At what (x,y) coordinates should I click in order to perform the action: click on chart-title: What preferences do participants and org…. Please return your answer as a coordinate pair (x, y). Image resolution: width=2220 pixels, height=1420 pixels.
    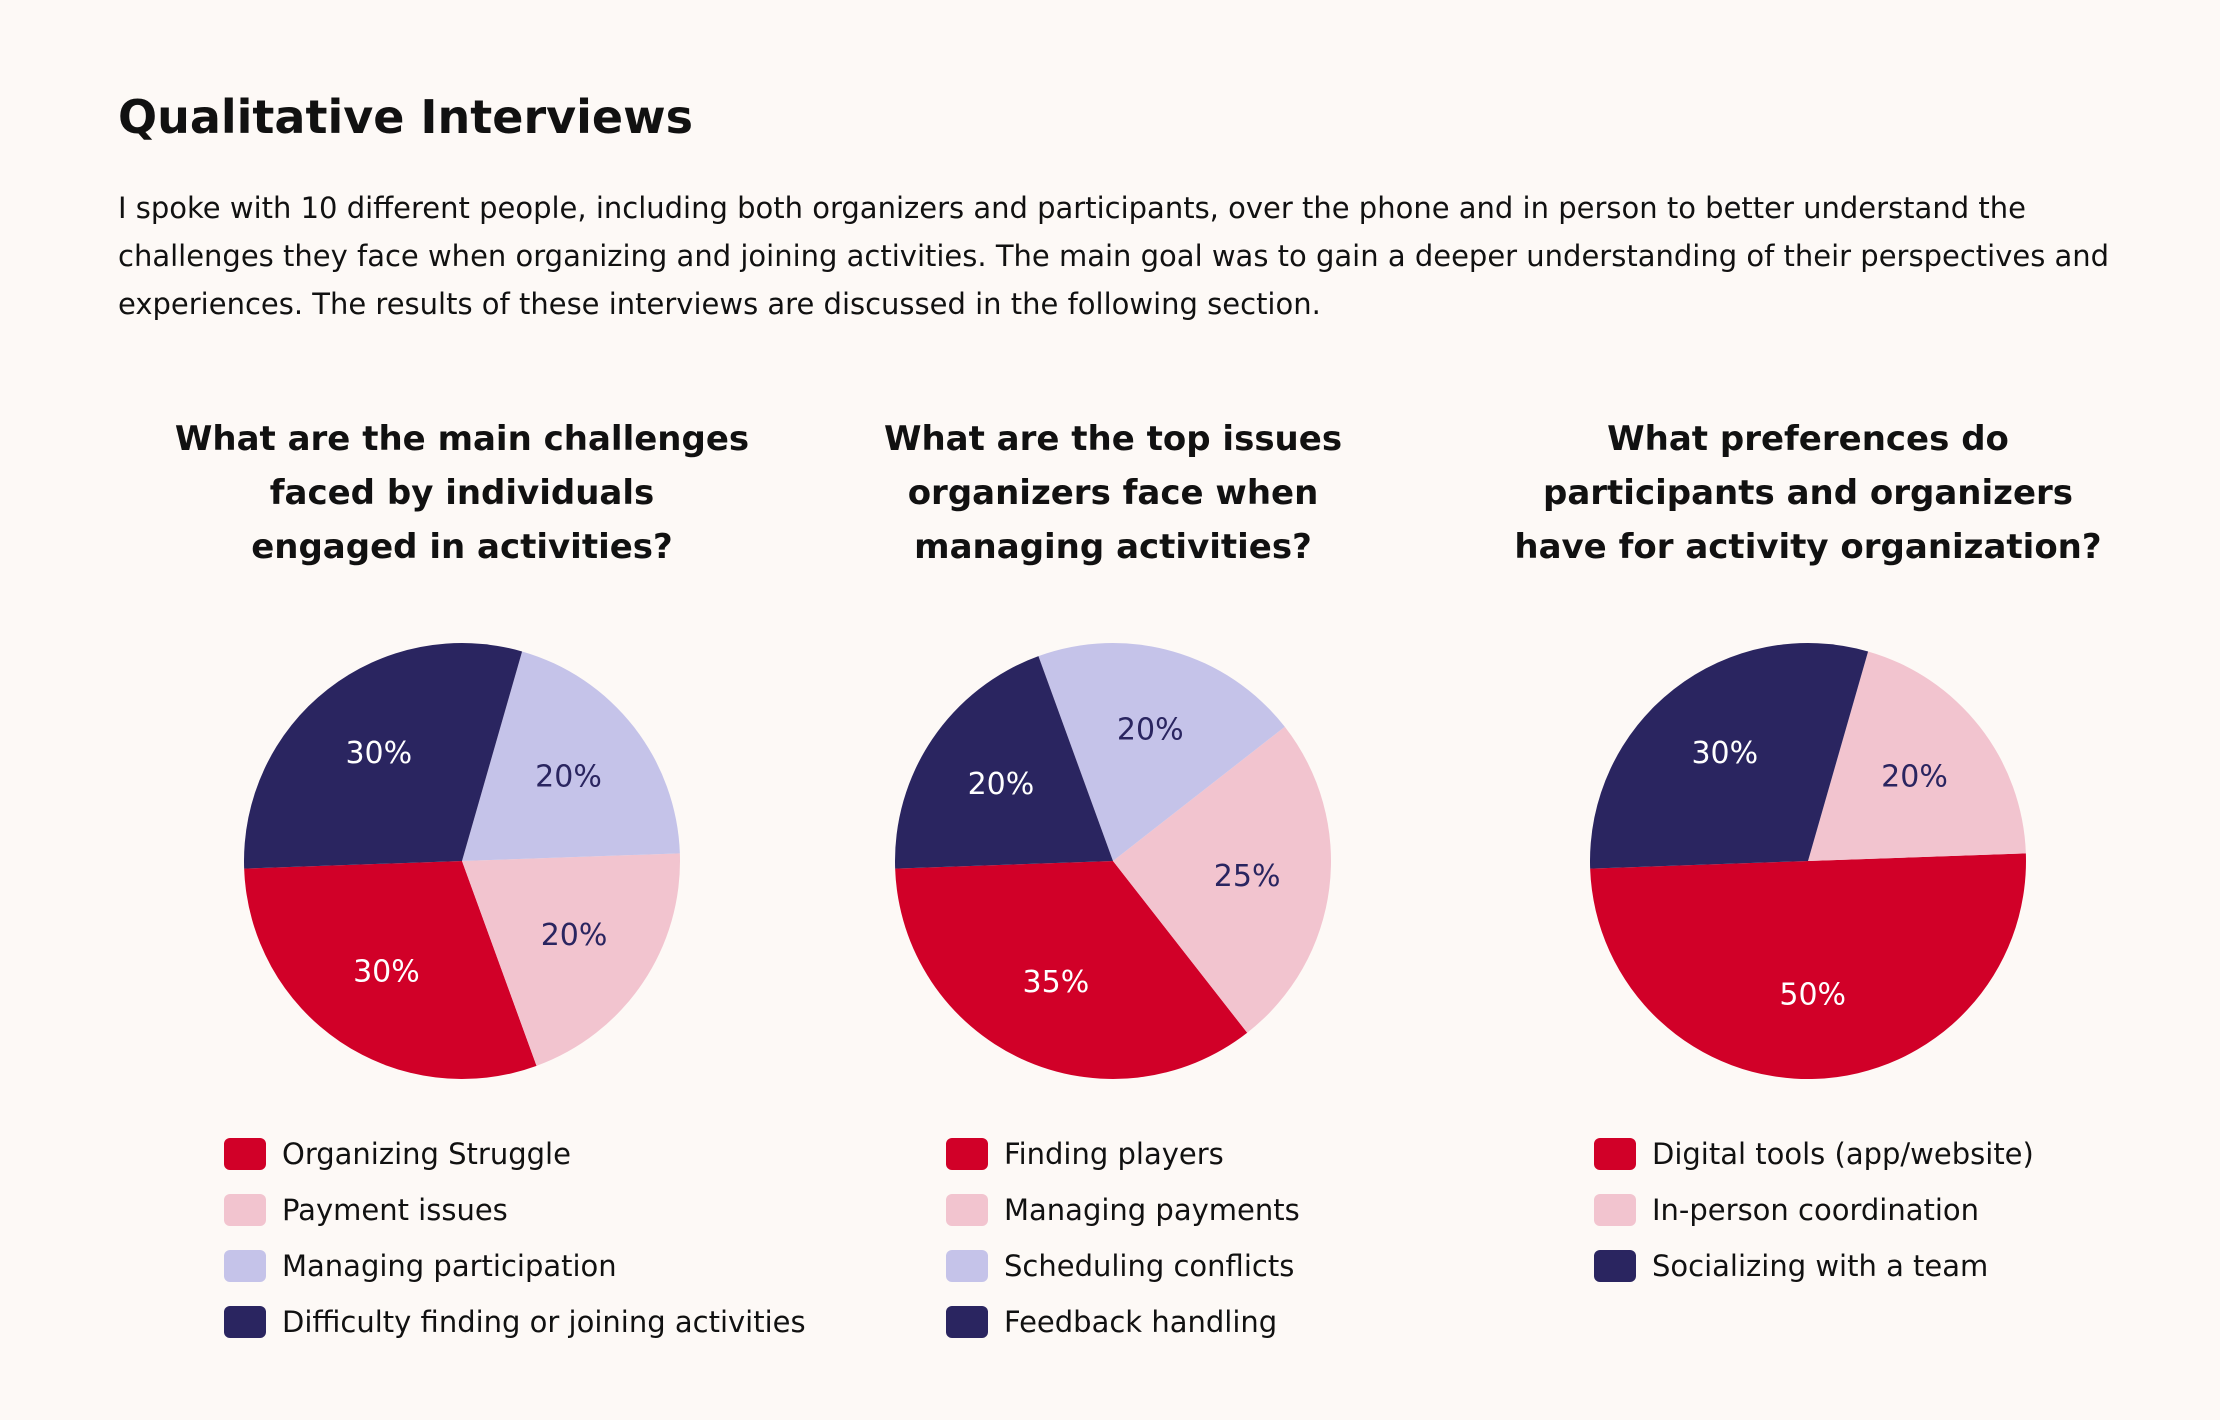
    Looking at the image, I should click on (1808, 493).